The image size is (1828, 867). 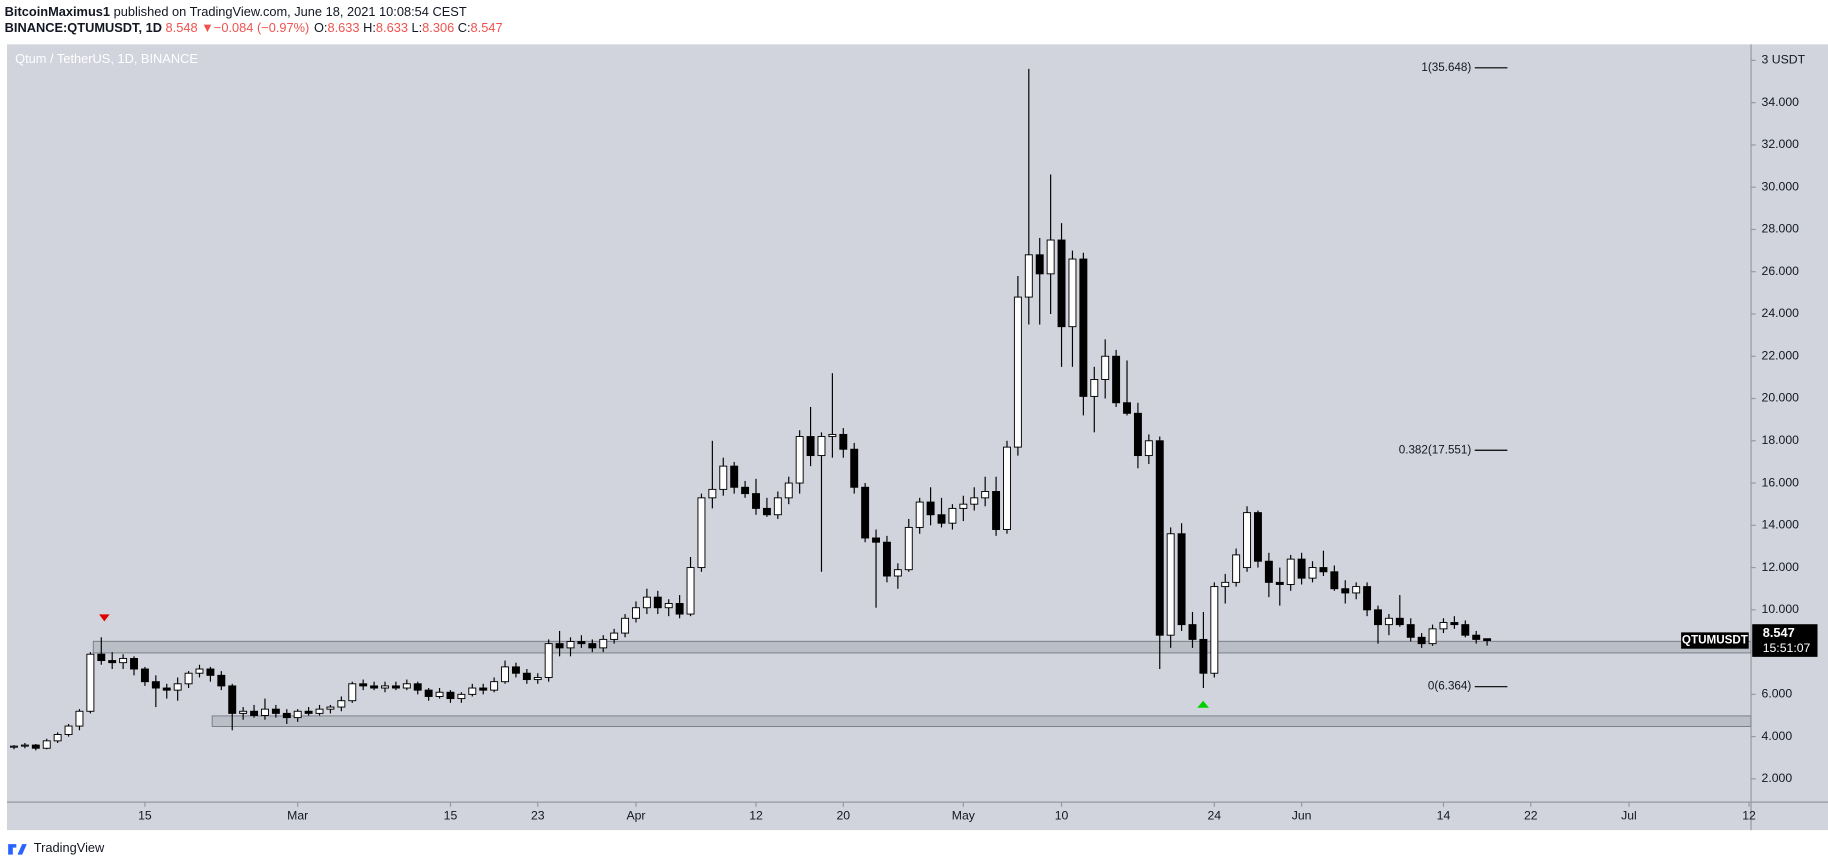 I want to click on ohlc: O:8.633 H:8.633 L:8.306 C:8.547, so click(x=408, y=28).